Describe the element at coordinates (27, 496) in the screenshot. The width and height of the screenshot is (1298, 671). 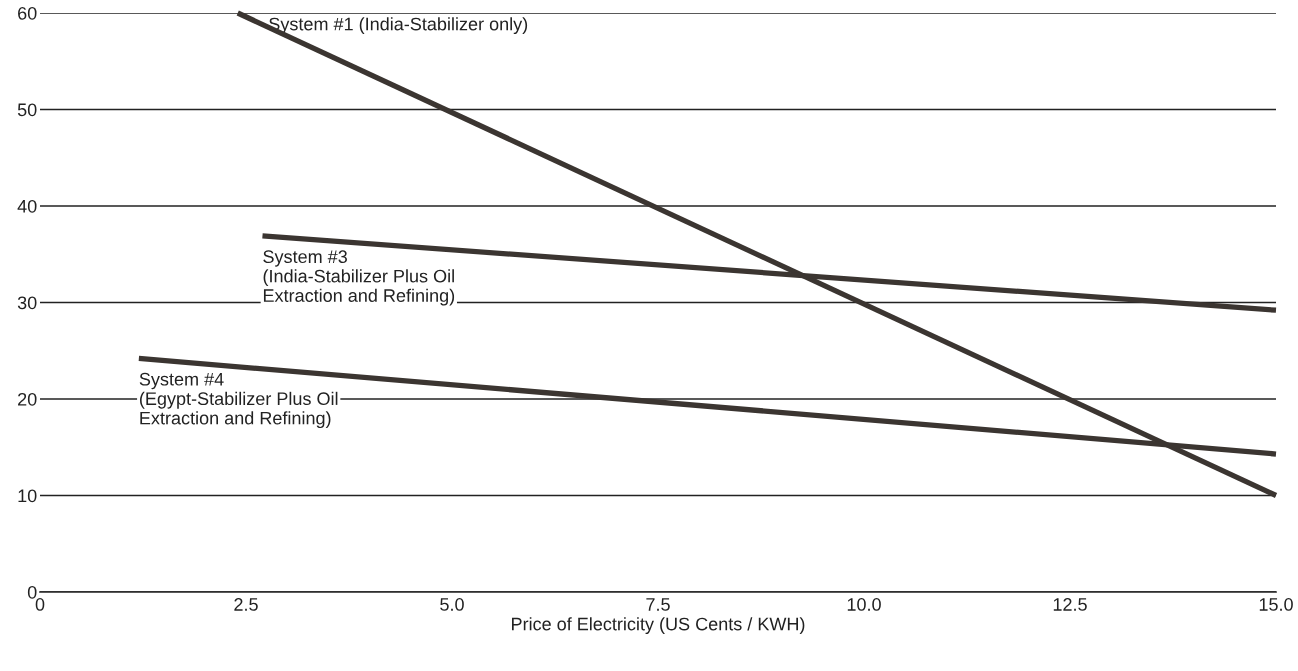
I see `y-tick-label: 10` at that location.